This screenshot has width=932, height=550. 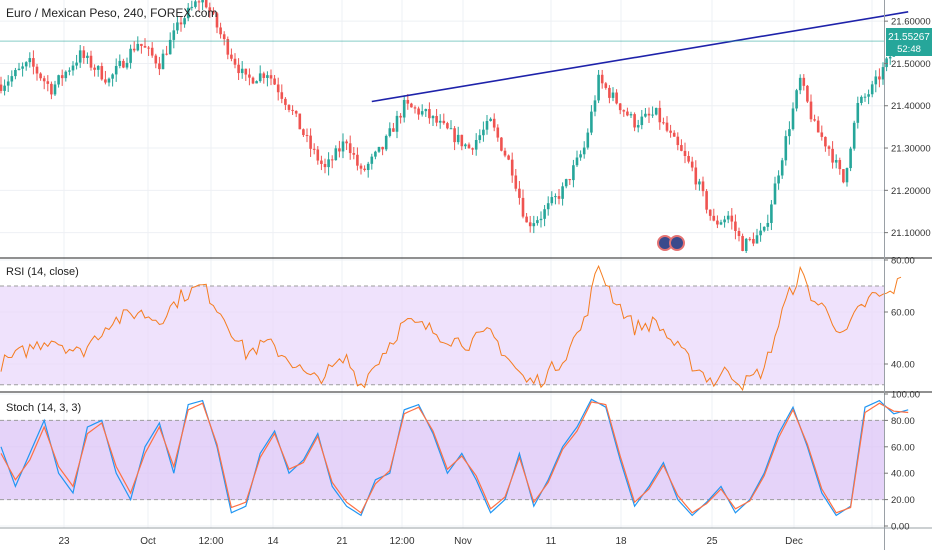 I want to click on countdown-label: 52:48, so click(x=909, y=49).